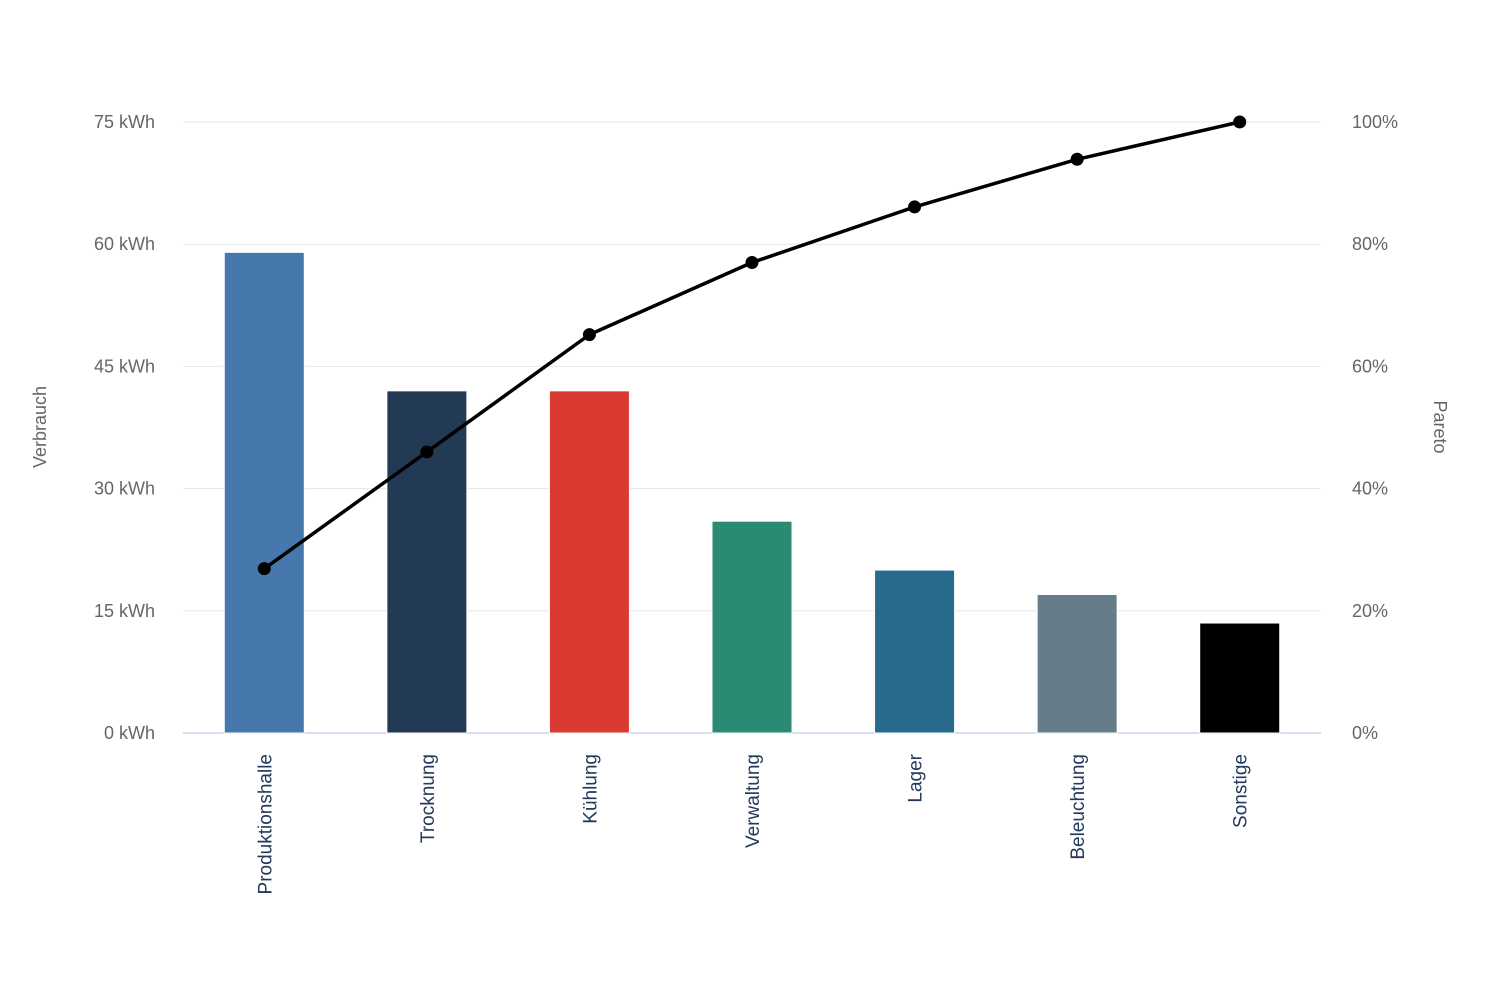 The height and width of the screenshot is (997, 1486). What do you see at coordinates (1370, 366) in the screenshot?
I see `right-axis-tick-label: 60%` at bounding box center [1370, 366].